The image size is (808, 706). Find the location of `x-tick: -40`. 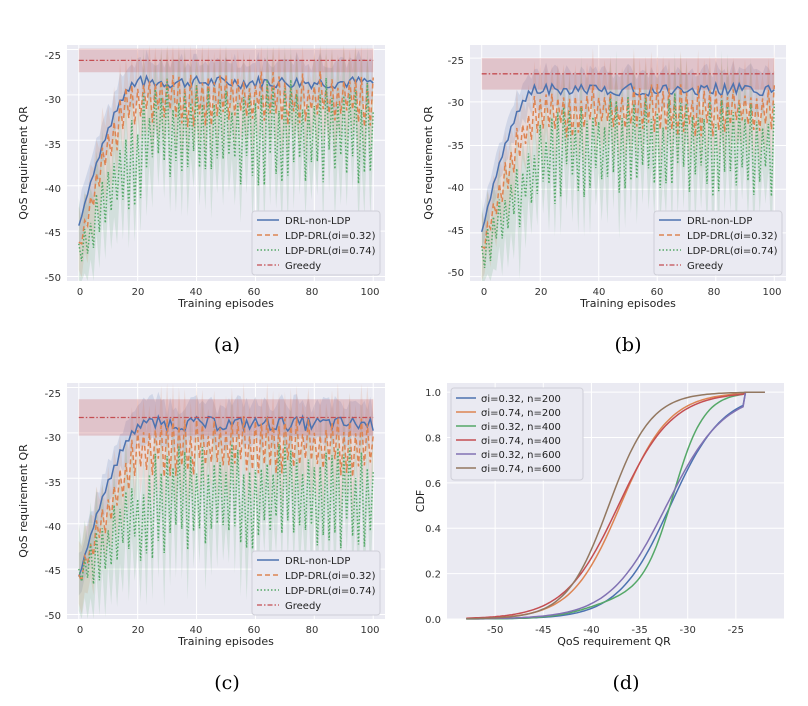

x-tick: -40 is located at coordinates (591, 630).